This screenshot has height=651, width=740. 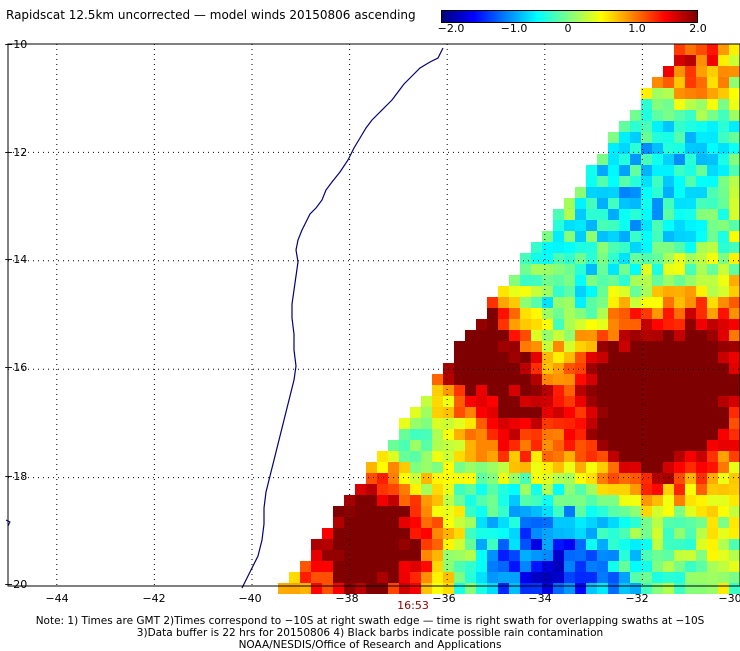 What do you see at coordinates (154, 598) in the screenshot?
I see `lon-label: −42` at bounding box center [154, 598].